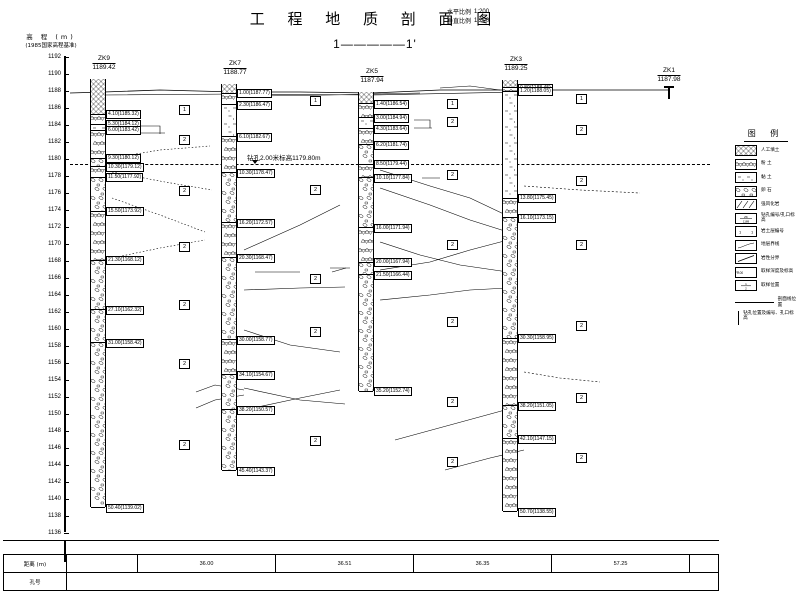 This screenshot has height=591, width=800. Describe the element at coordinates (54, 464) in the screenshot. I see `axis-tick-label: 1144` at that location.